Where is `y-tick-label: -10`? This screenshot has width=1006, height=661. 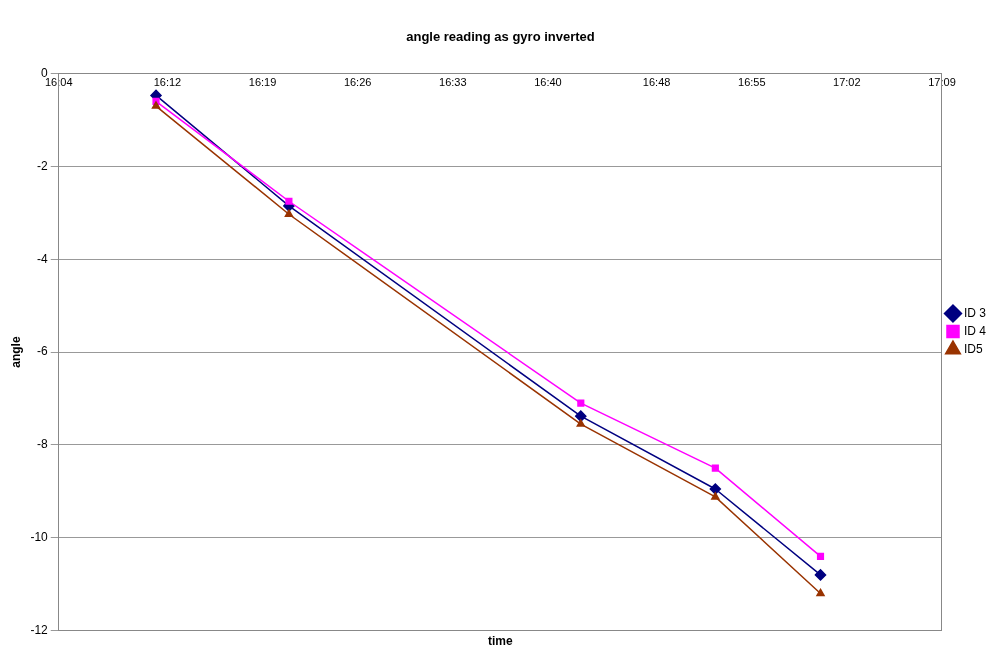
y-tick-label: -10 is located at coordinates (39, 537).